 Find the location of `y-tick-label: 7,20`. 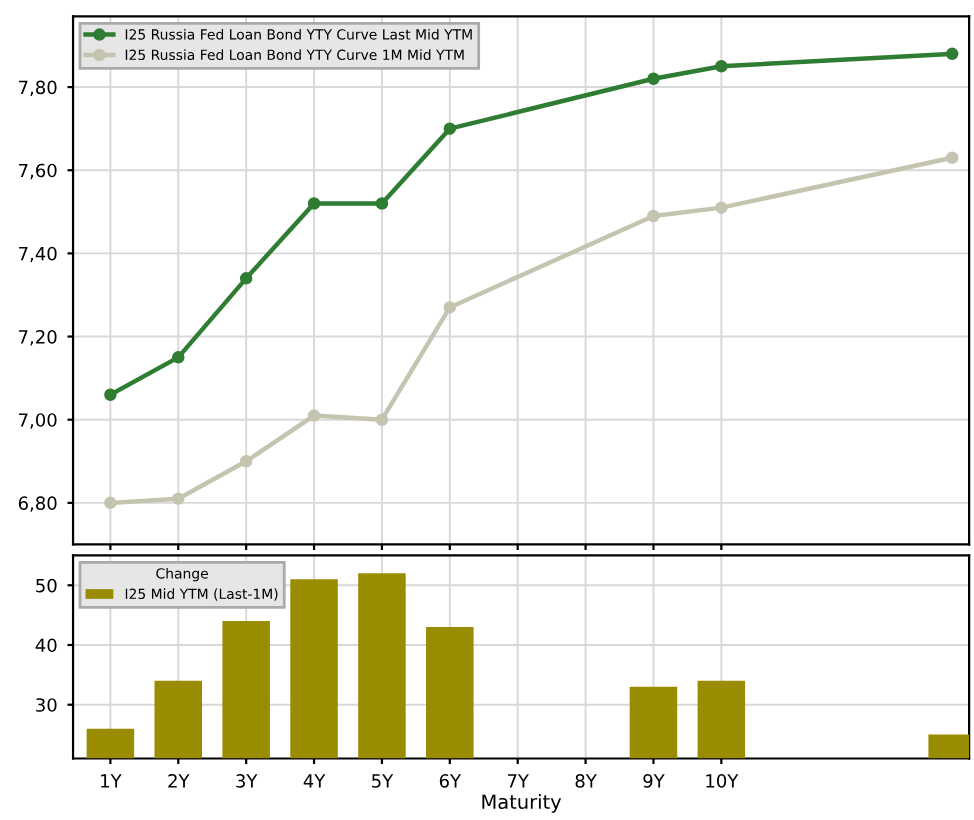

y-tick-label: 7,20 is located at coordinates (38, 338).